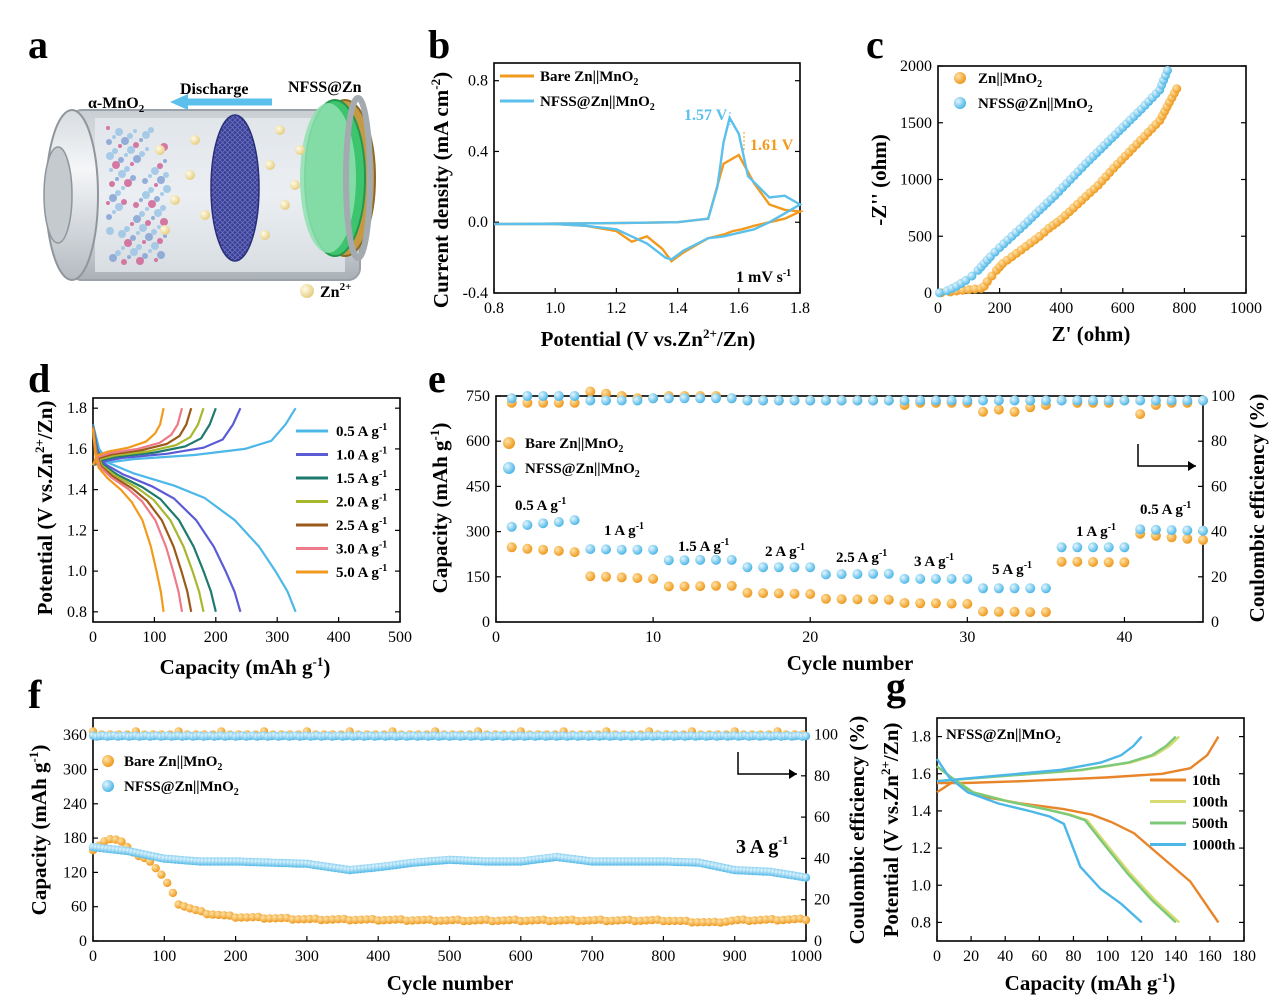 Image resolution: width=1280 pixels, height=1004 pixels. What do you see at coordinates (75, 769) in the screenshot?
I see `panel-f-ytick-label: 300` at bounding box center [75, 769].